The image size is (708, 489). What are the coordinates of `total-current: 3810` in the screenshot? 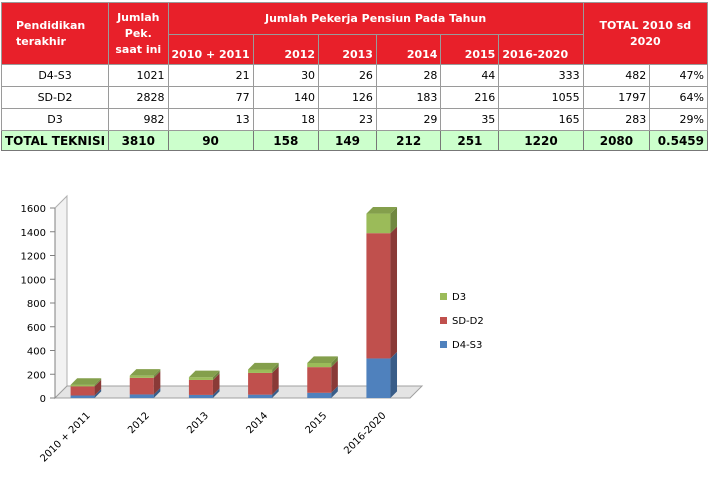 It's located at (138, 140).